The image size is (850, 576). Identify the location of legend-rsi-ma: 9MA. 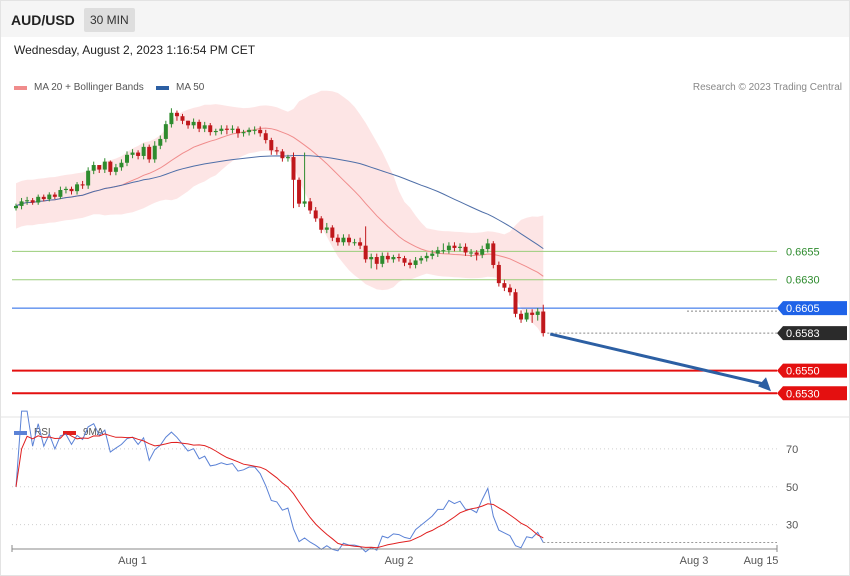
(83, 432).